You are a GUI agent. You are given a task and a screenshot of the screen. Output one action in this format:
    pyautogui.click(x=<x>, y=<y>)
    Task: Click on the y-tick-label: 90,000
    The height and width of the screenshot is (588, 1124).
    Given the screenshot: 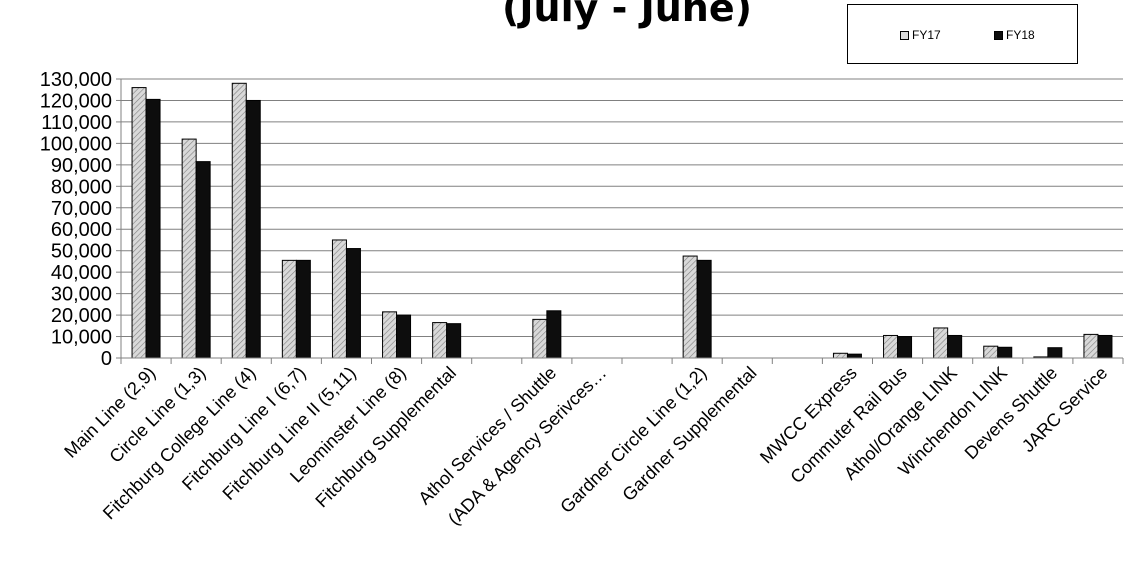 What is the action you would take?
    pyautogui.click(x=81, y=166)
    